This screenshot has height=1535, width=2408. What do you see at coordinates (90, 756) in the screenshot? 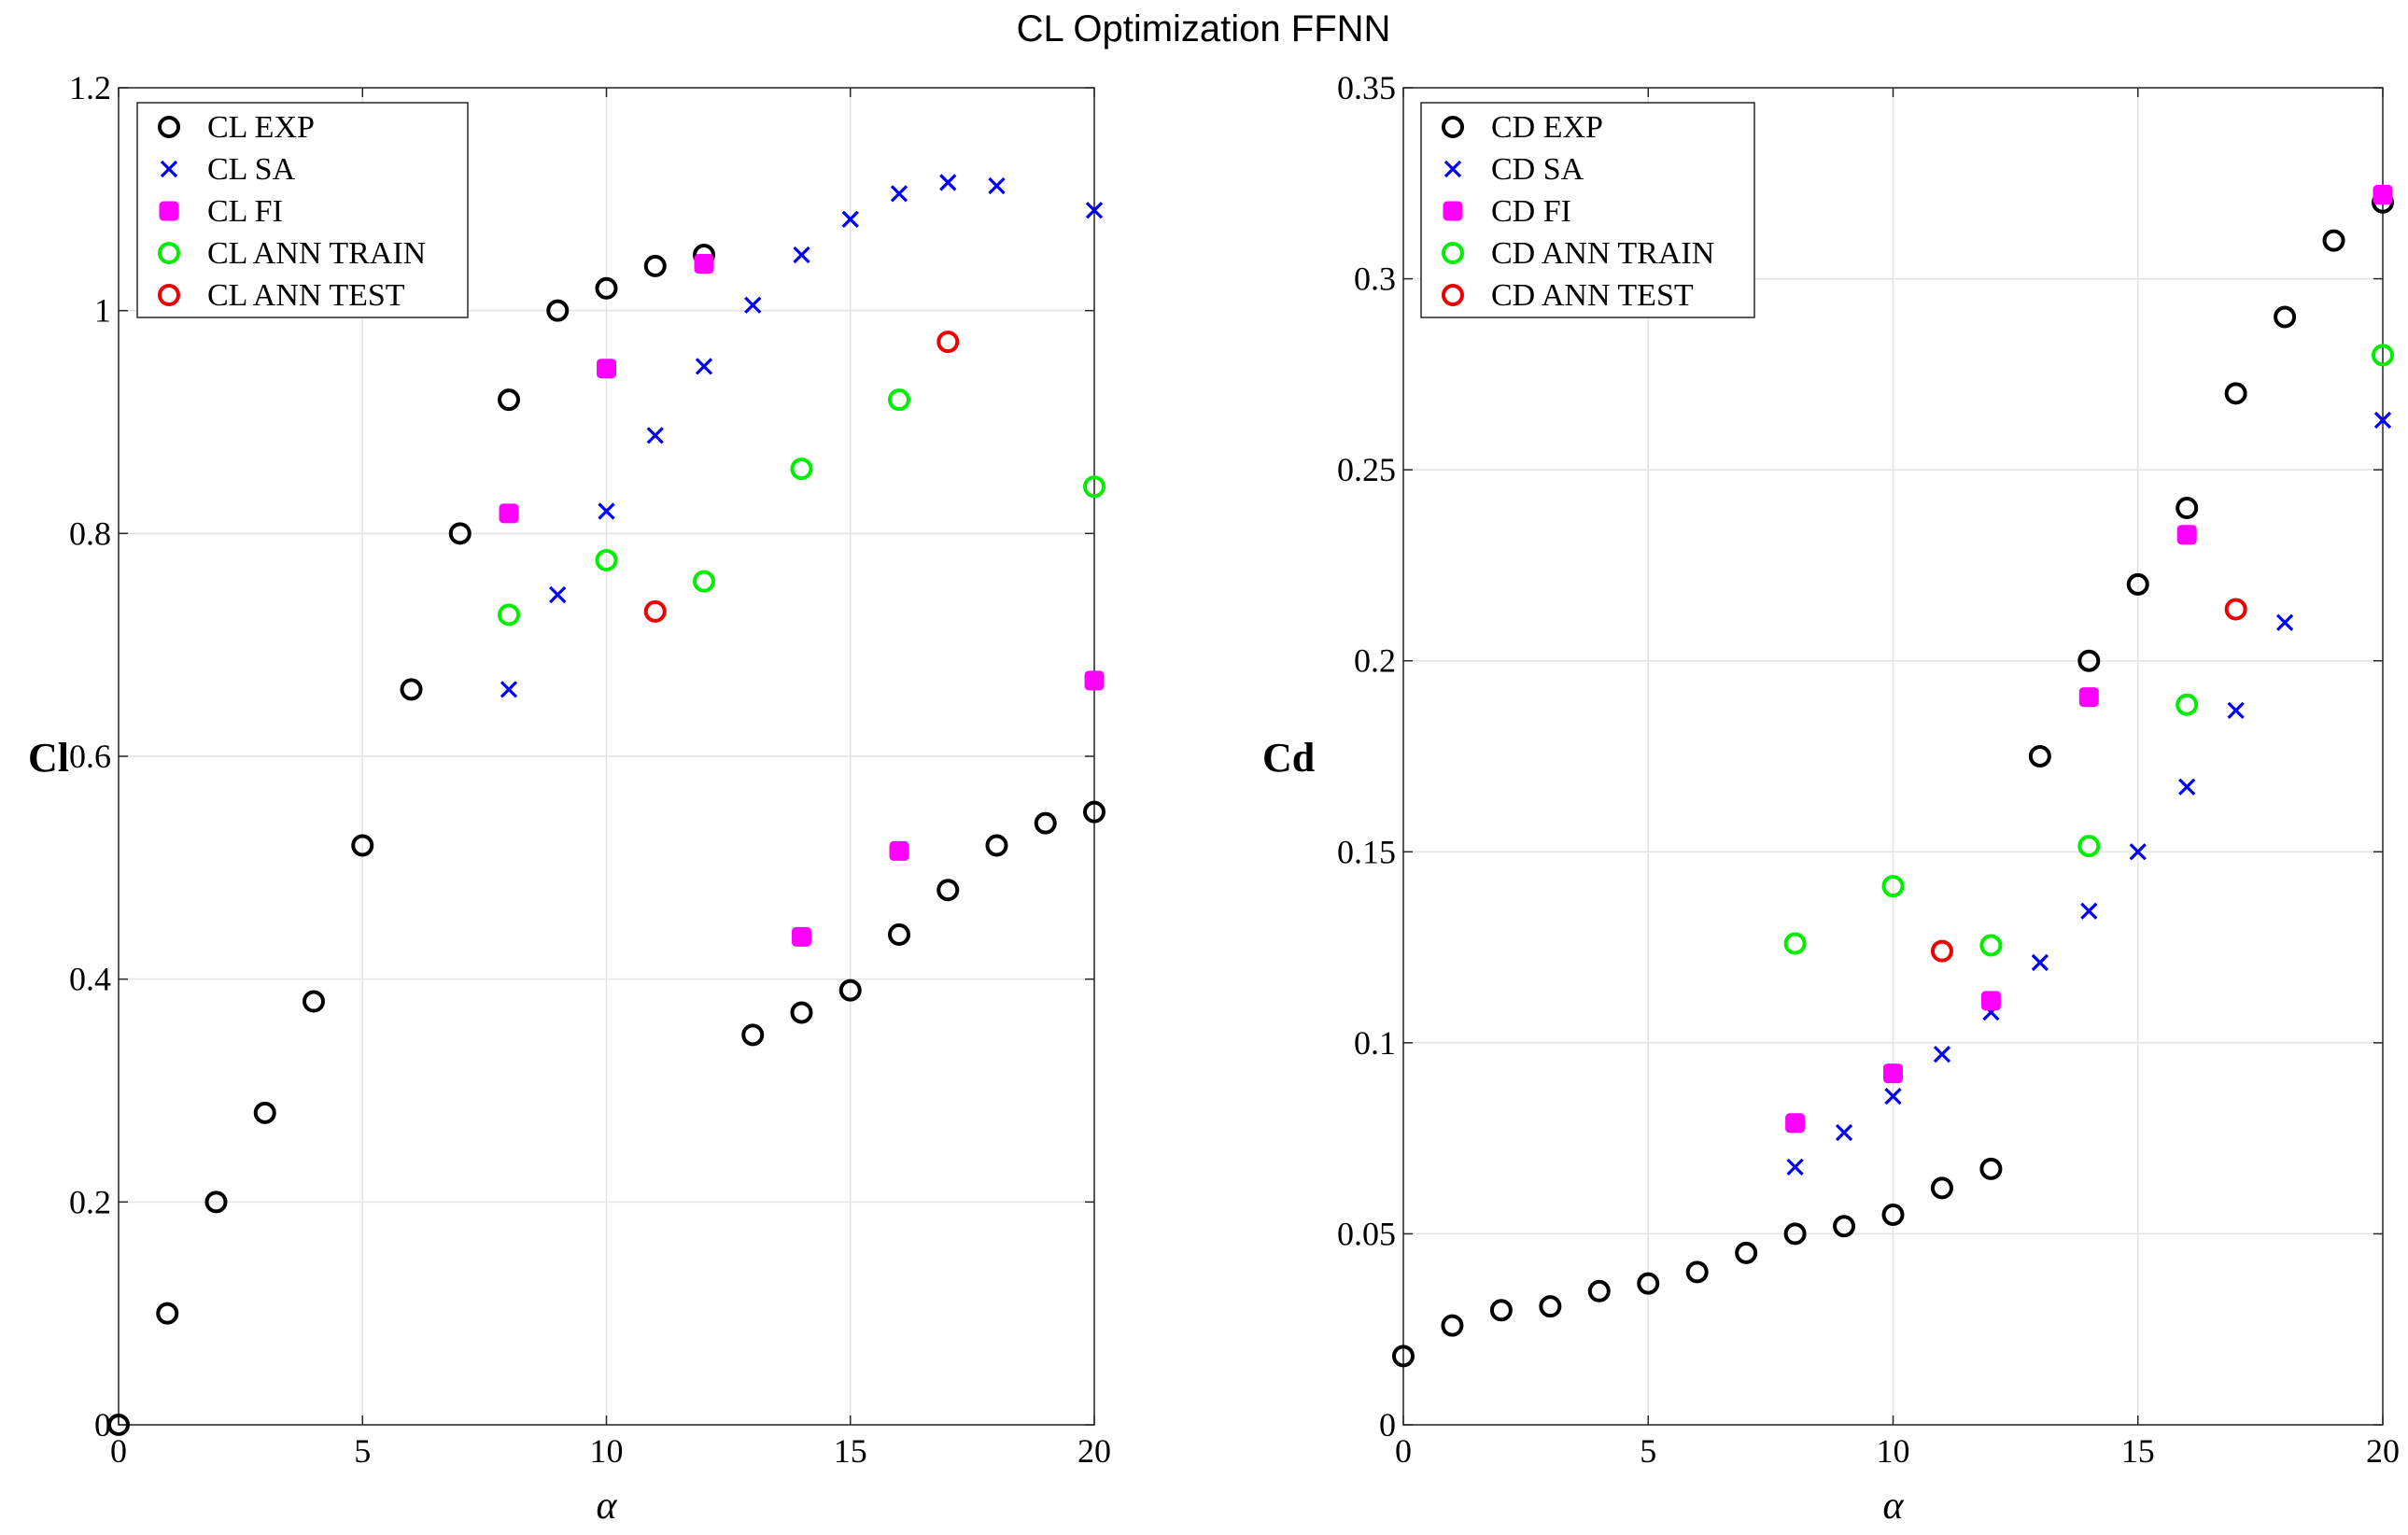
I see `cl-y-tick-label: 0.6` at bounding box center [90, 756].